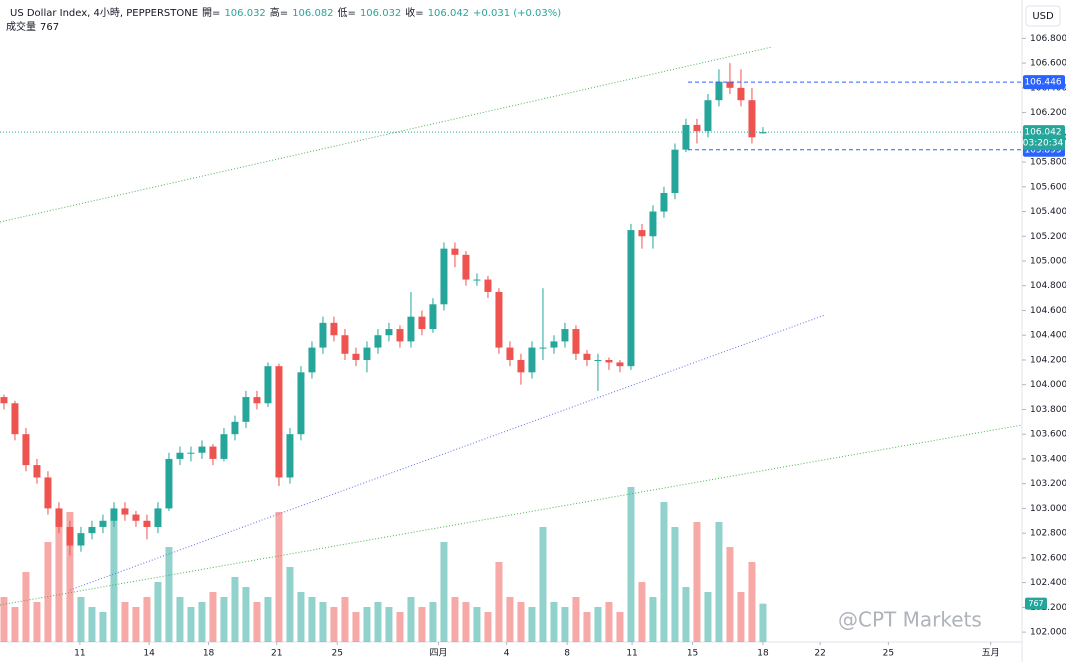 The image size is (1066, 662). Describe the element at coordinates (21, 26) in the screenshot. I see `volume-label: 成交量` at that location.